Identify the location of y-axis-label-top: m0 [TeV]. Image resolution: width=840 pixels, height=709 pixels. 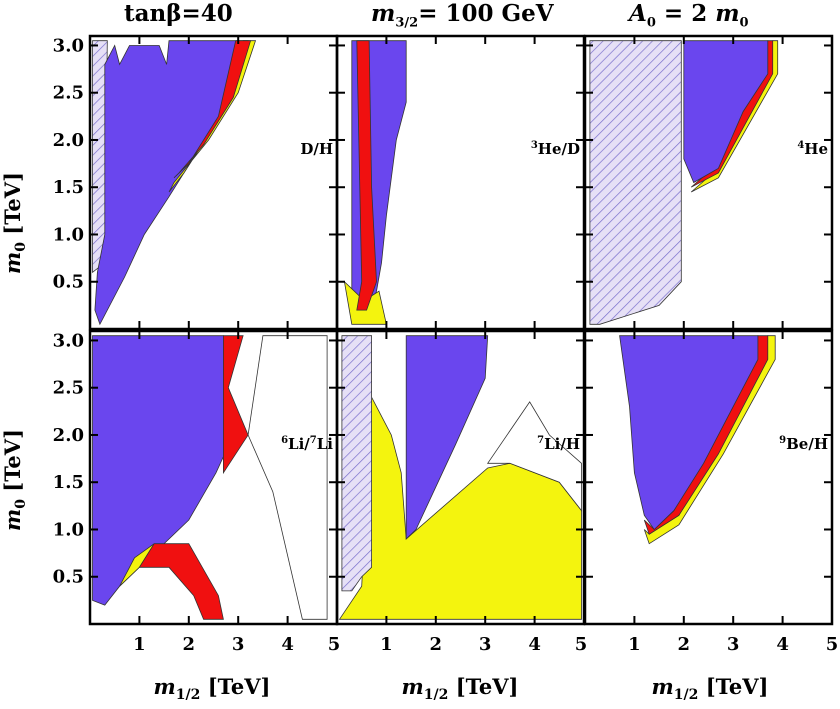
(14, 223).